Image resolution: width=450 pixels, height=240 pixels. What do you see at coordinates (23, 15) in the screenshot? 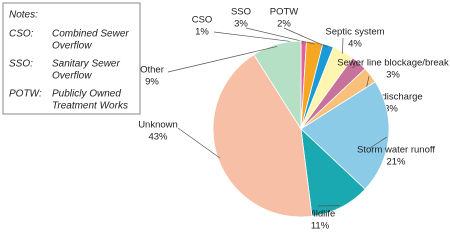
I see `notes-title: Notes:` at bounding box center [23, 15].